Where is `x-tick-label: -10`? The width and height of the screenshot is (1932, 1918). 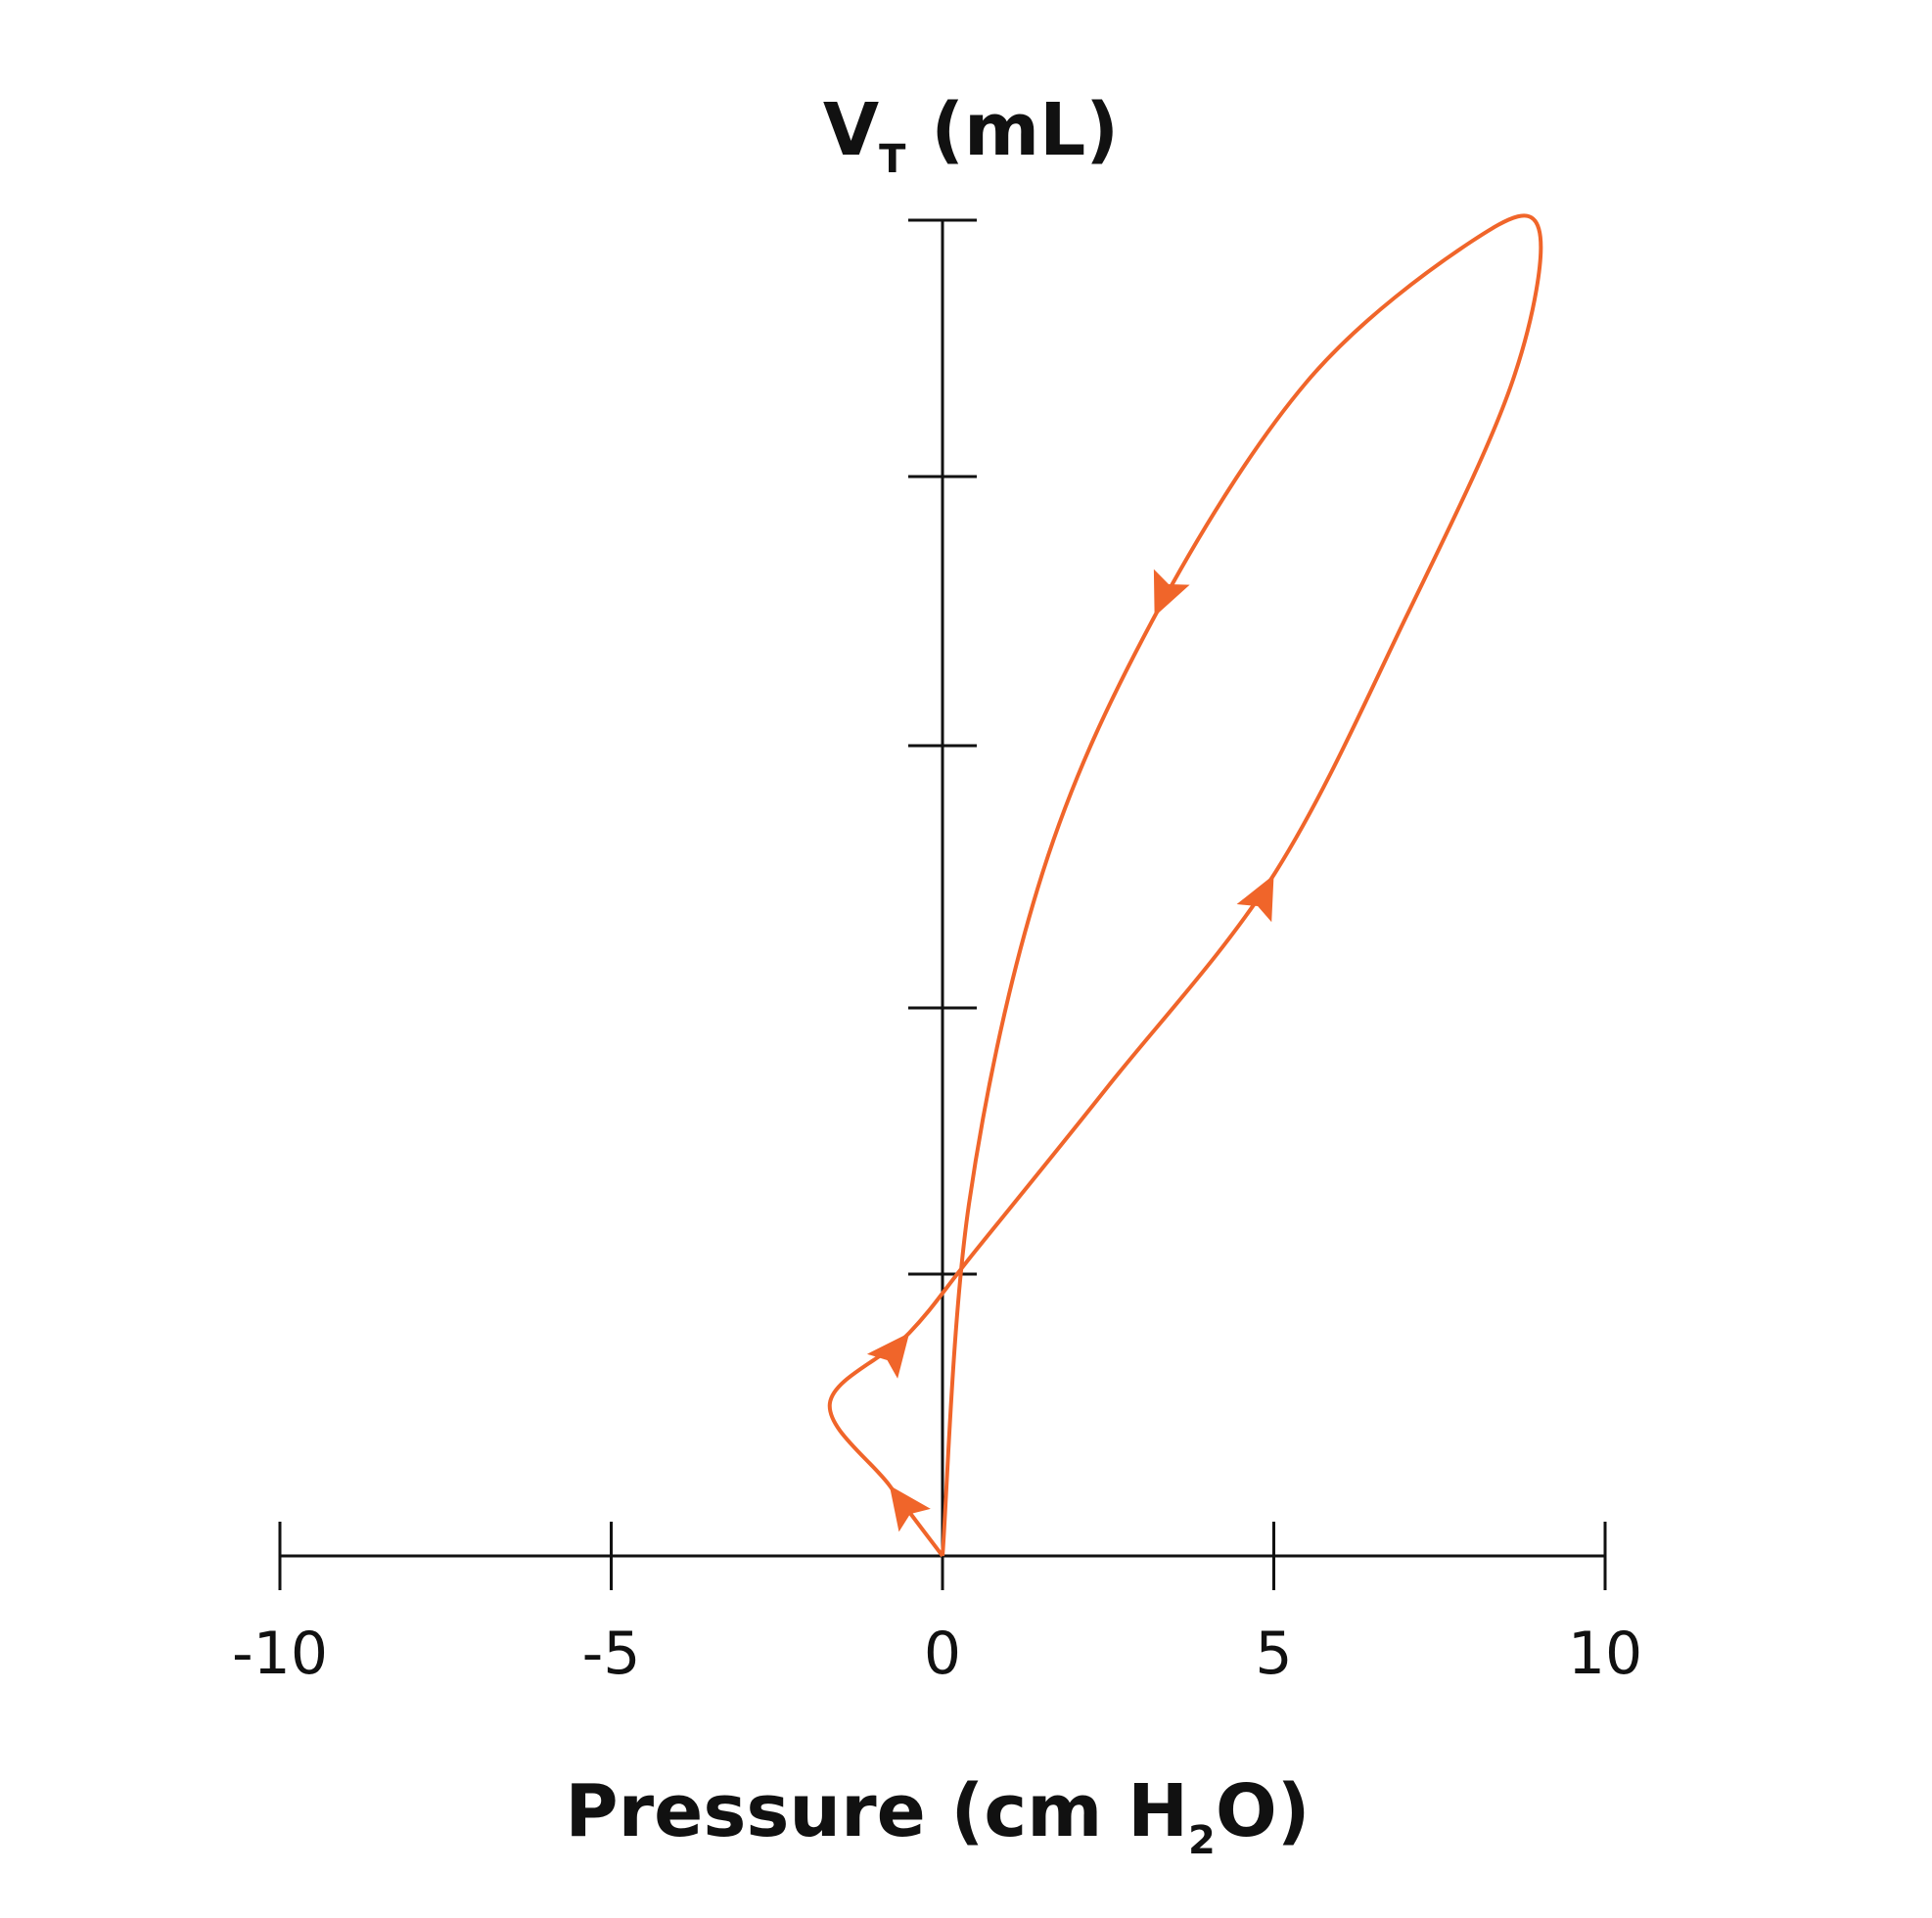
x-tick-label: -10 is located at coordinates (280, 1654).